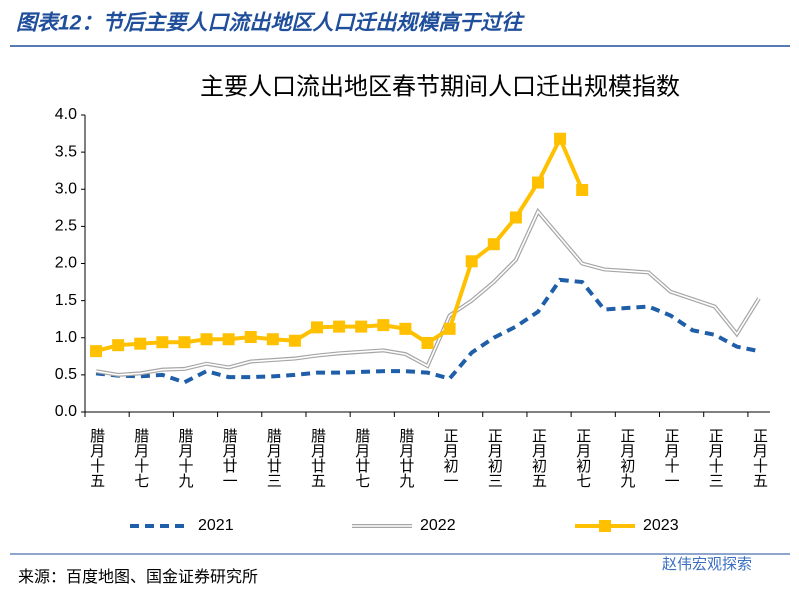 The height and width of the screenshot is (597, 799). I want to click on source: 来源：百度地图、国金证券研究所, so click(138, 577).